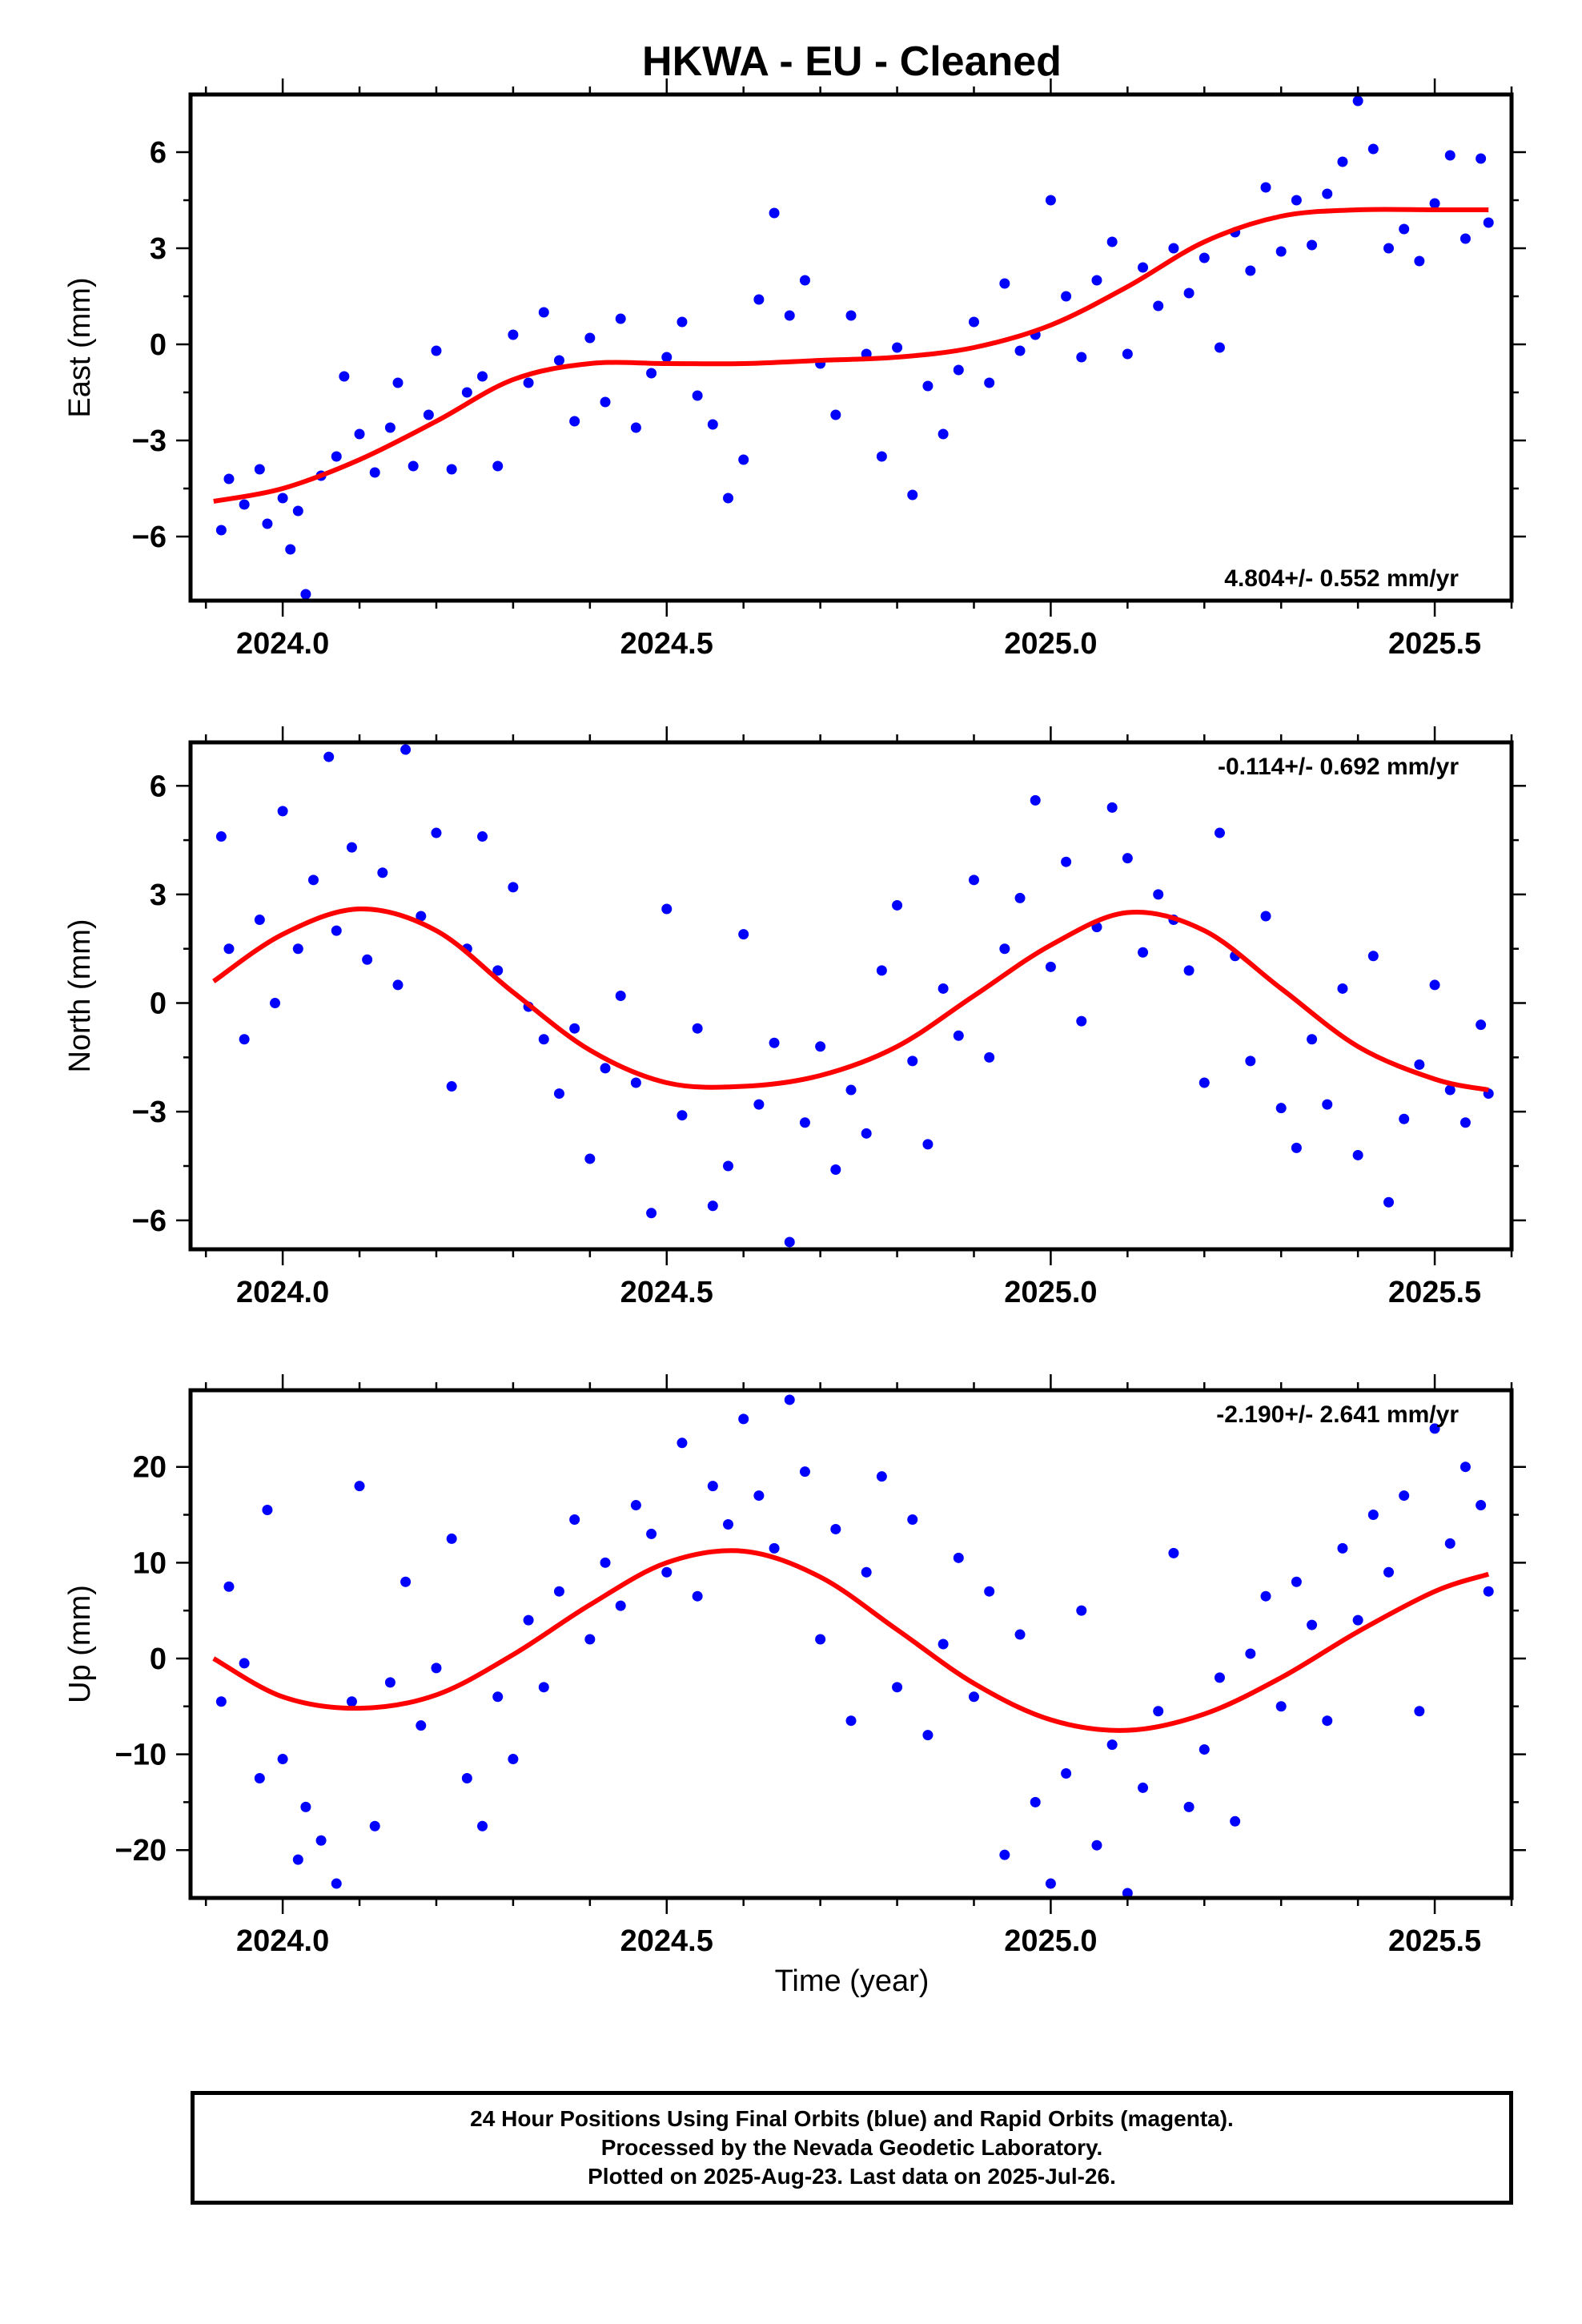  What do you see at coordinates (158, 786) in the screenshot?
I see `north-y-tick-label: 6` at bounding box center [158, 786].